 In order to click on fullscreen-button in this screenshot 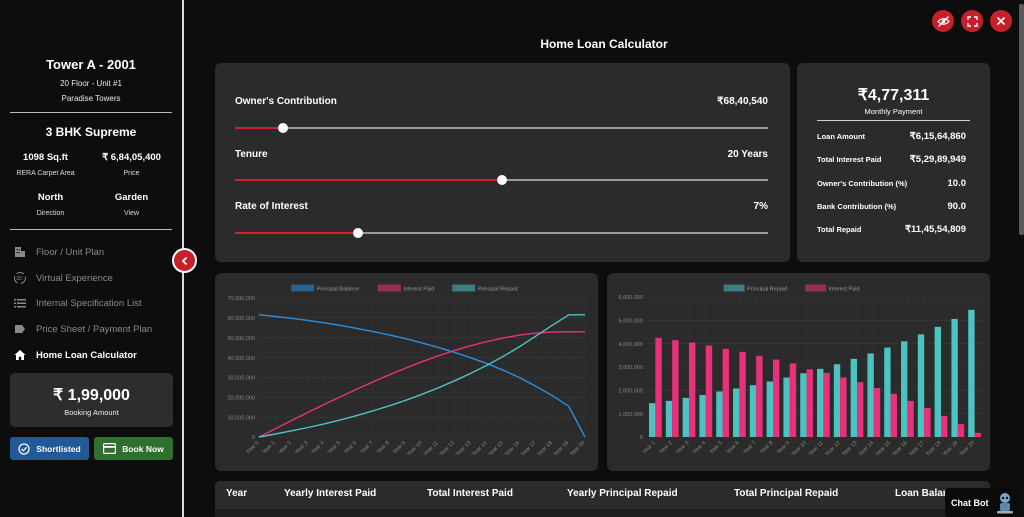, I will do `click(972, 21)`.